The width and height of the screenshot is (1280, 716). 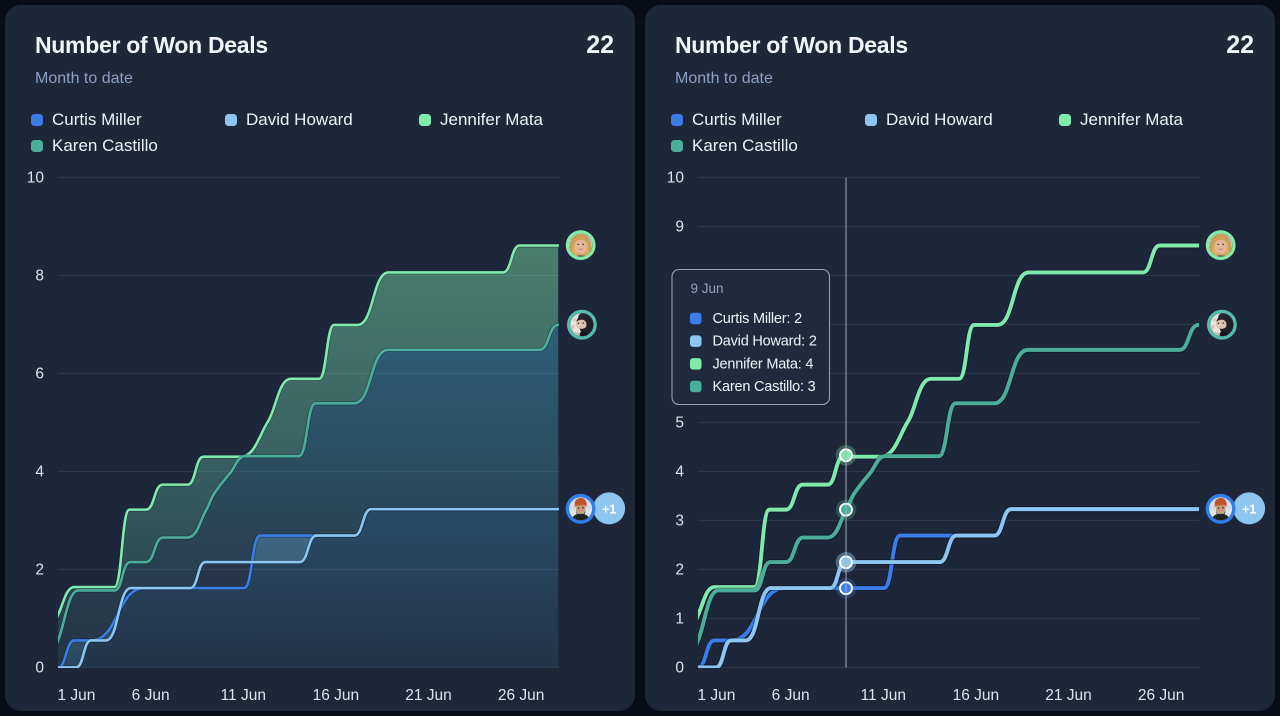 What do you see at coordinates (764, 387) in the screenshot?
I see `svg-text: Karen Castillo: 3` at bounding box center [764, 387].